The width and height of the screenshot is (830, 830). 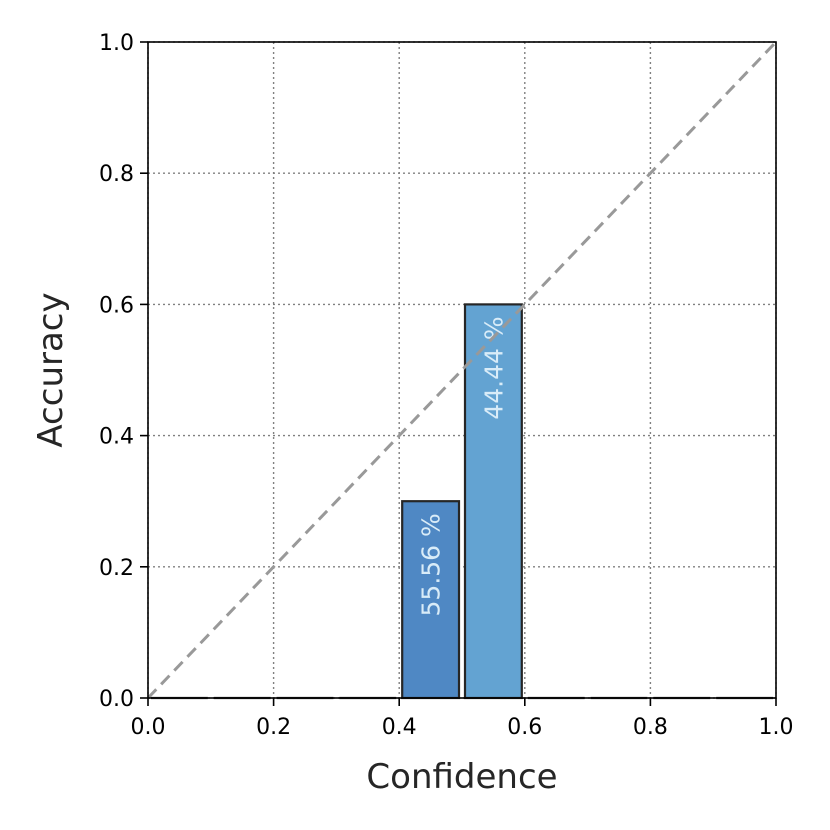 What do you see at coordinates (461, 777) in the screenshot?
I see `x-axis-title: Confidence` at bounding box center [461, 777].